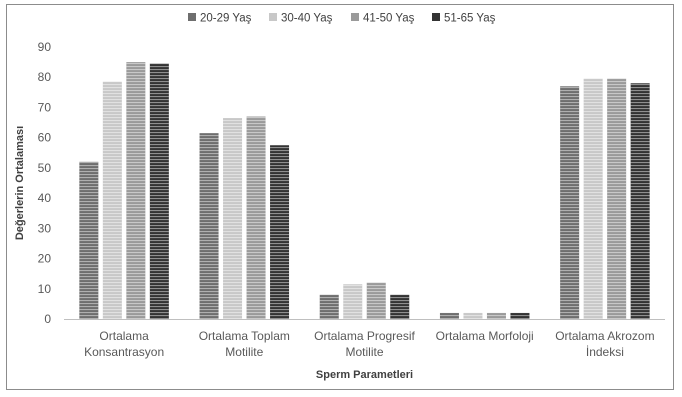 This screenshot has width=682, height=397. What do you see at coordinates (364, 375) in the screenshot?
I see `x-axis-title: Sperm Parametleri` at bounding box center [364, 375].